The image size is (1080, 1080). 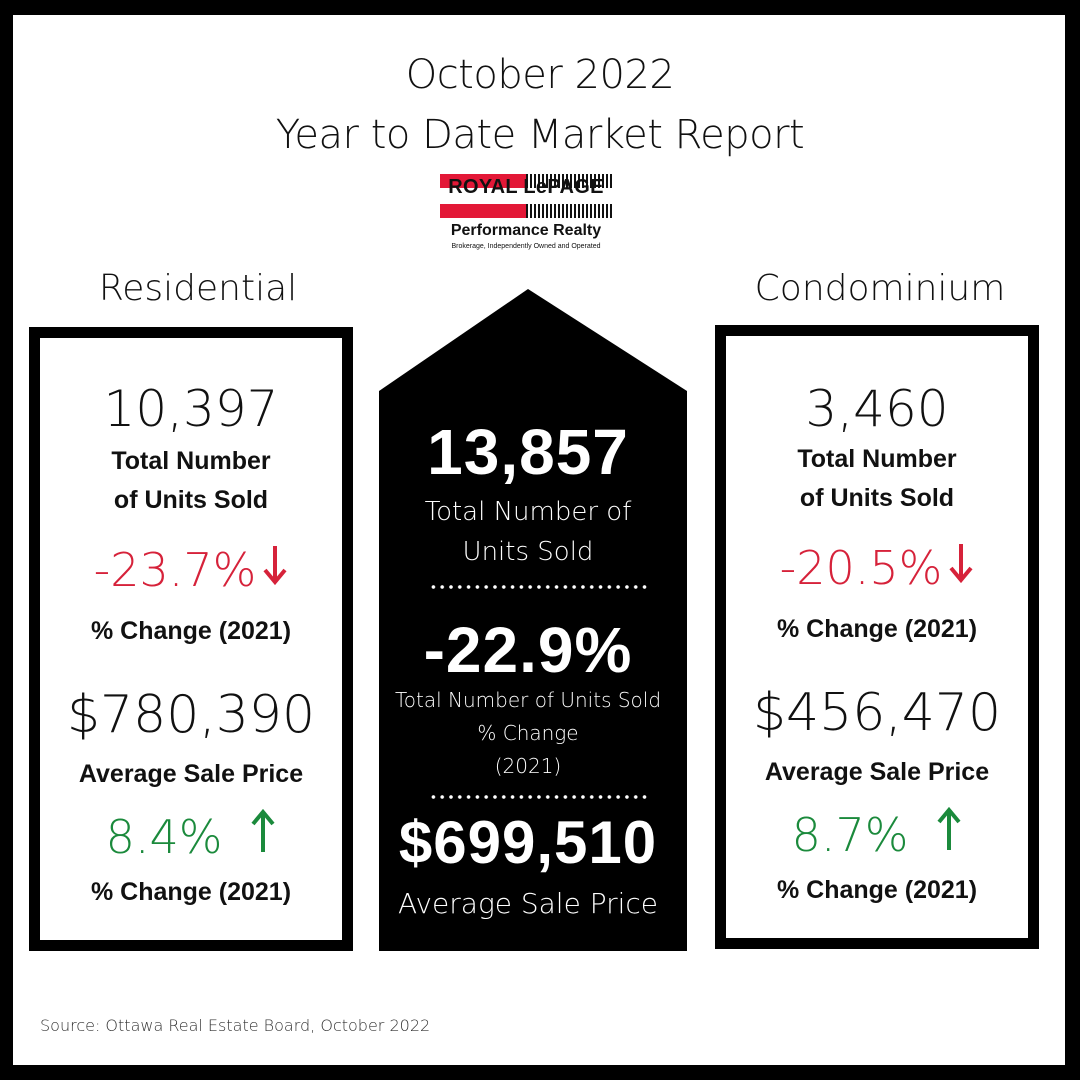 What do you see at coordinates (877, 629) in the screenshot?
I see `condominium-units-change-label: % Change (2021)` at bounding box center [877, 629].